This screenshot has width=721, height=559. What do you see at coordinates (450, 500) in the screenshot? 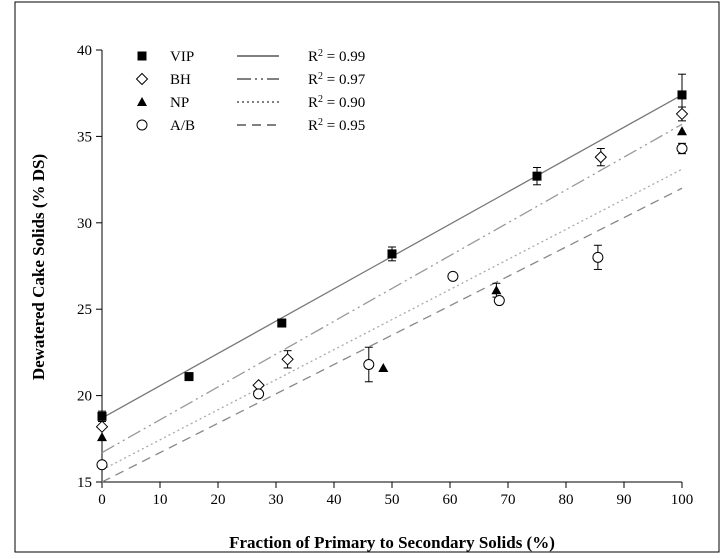
I see `x-tick-label: 60` at bounding box center [450, 500].